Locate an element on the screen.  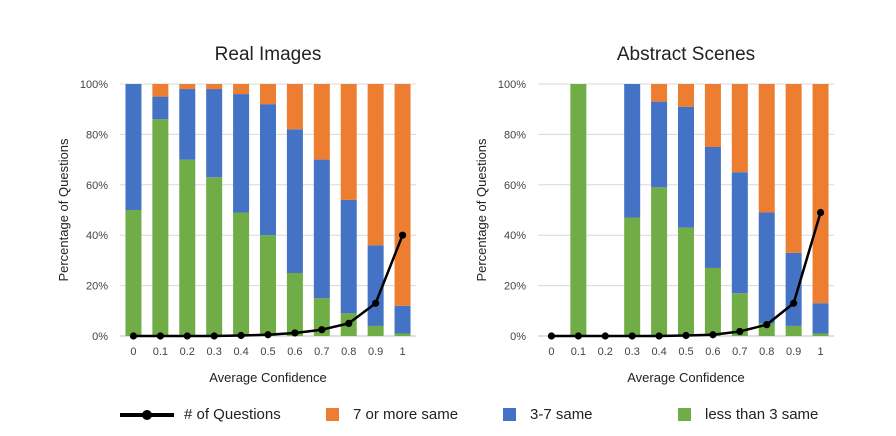
legend-item-less-three: less than 3 same is located at coordinates (748, 414).